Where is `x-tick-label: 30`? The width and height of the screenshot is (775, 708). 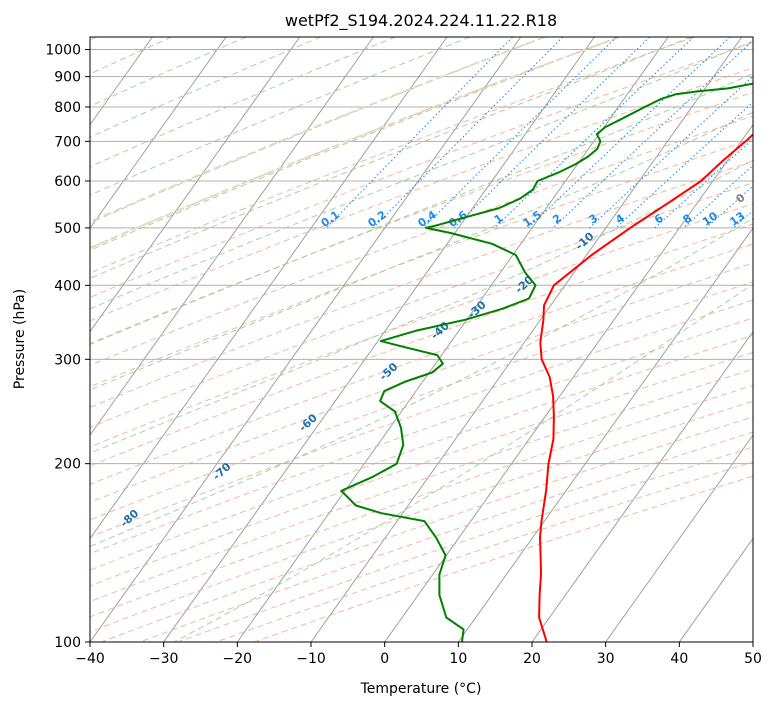
x-tick-label: 30 is located at coordinates (606, 659).